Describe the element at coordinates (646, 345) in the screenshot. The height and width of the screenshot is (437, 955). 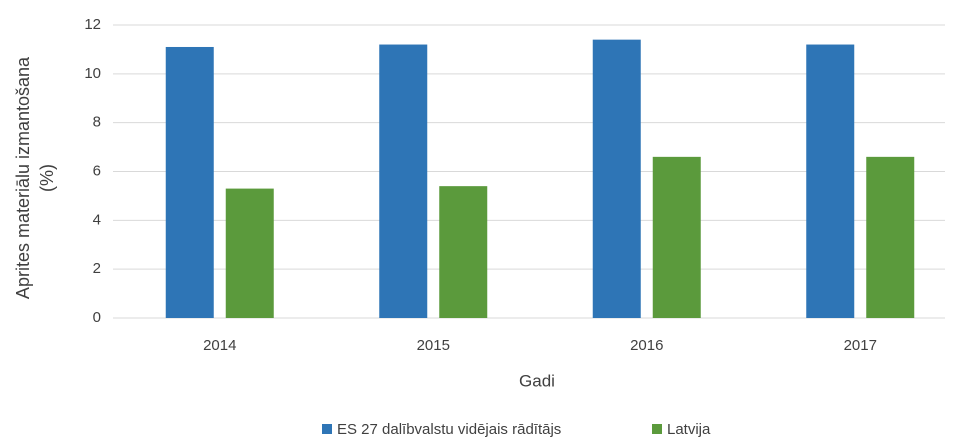
I see `x-tick-label: 2016` at that location.